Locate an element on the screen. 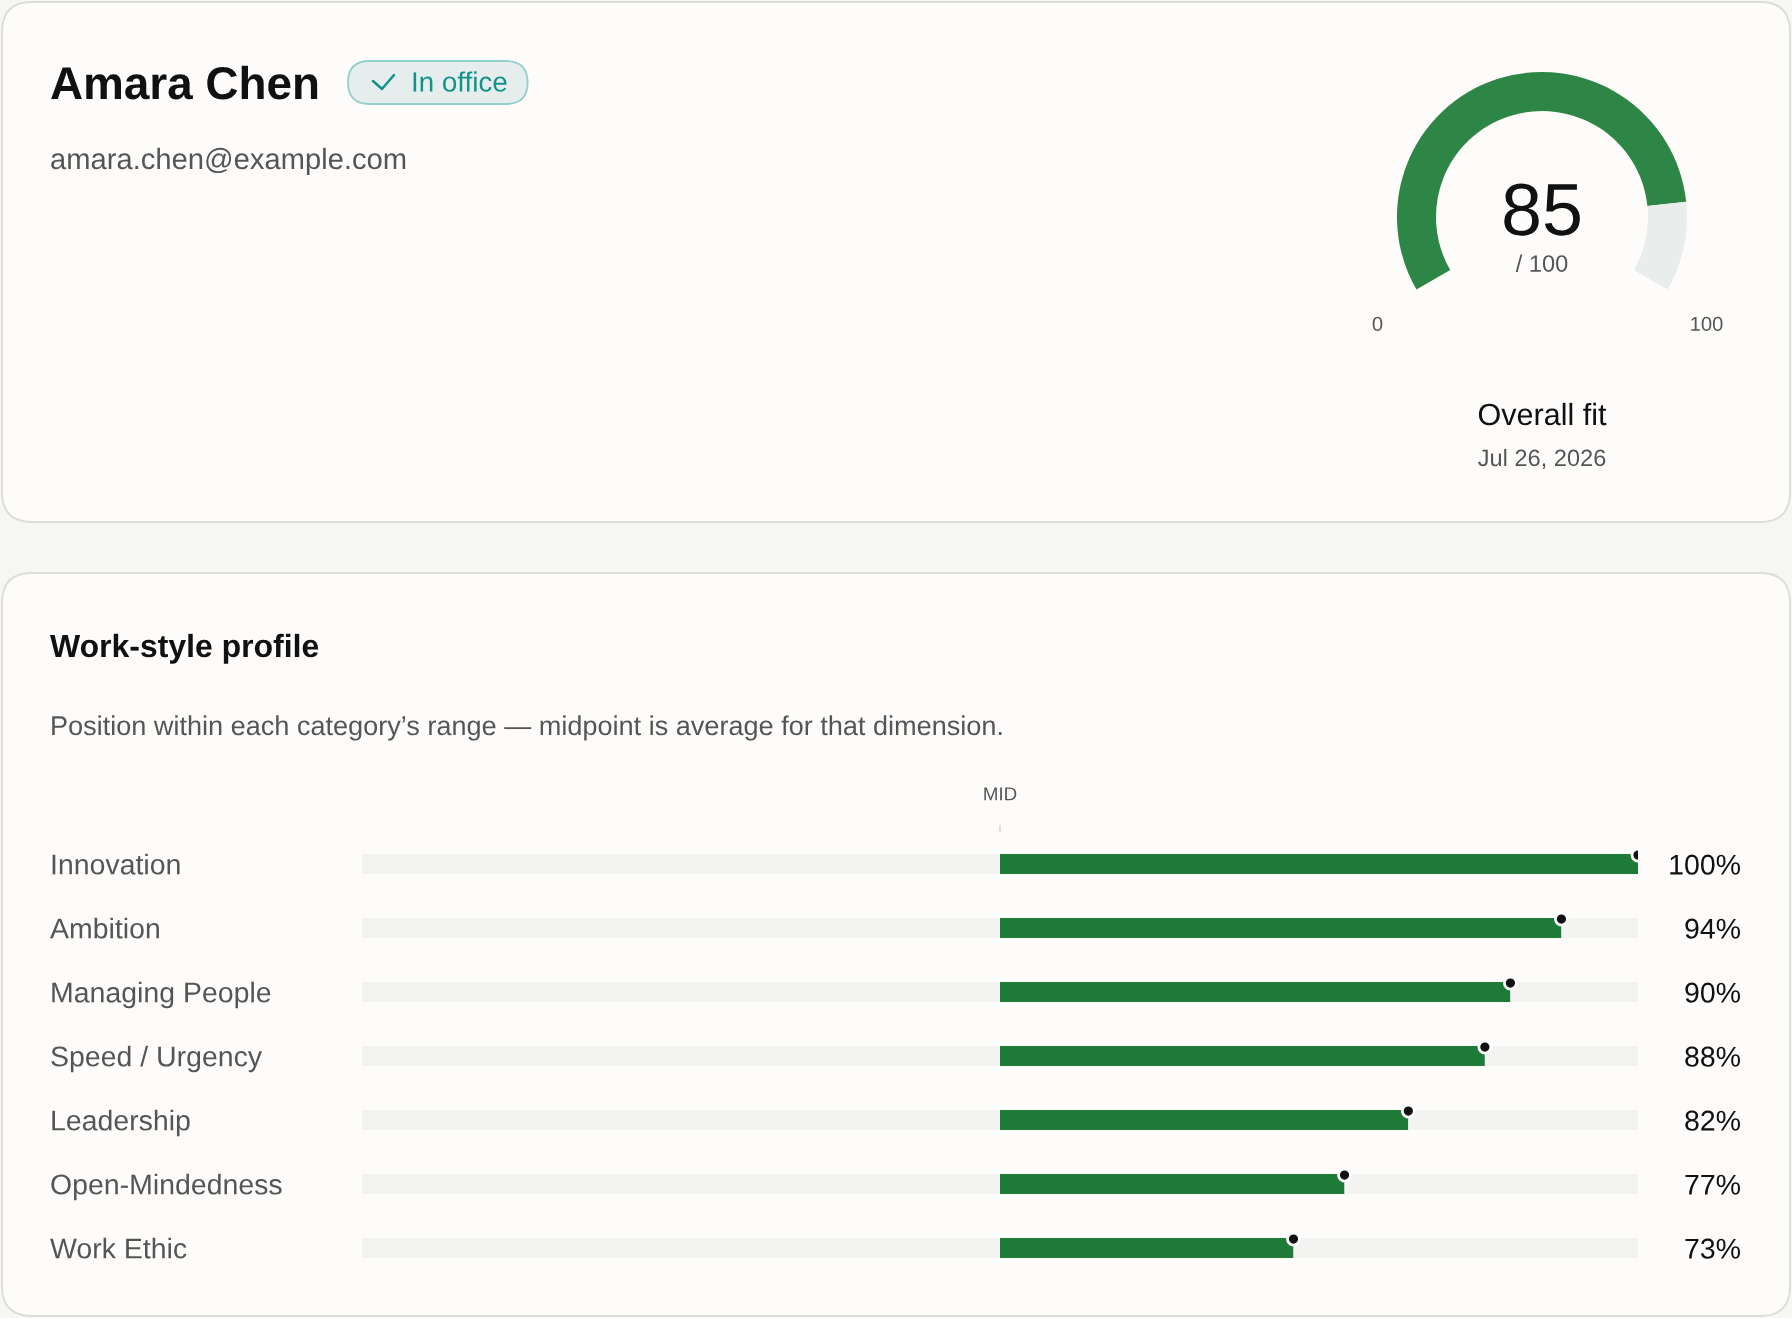 This screenshot has width=1792, height=1318. x-tick-label: MID is located at coordinates (1000, 794).